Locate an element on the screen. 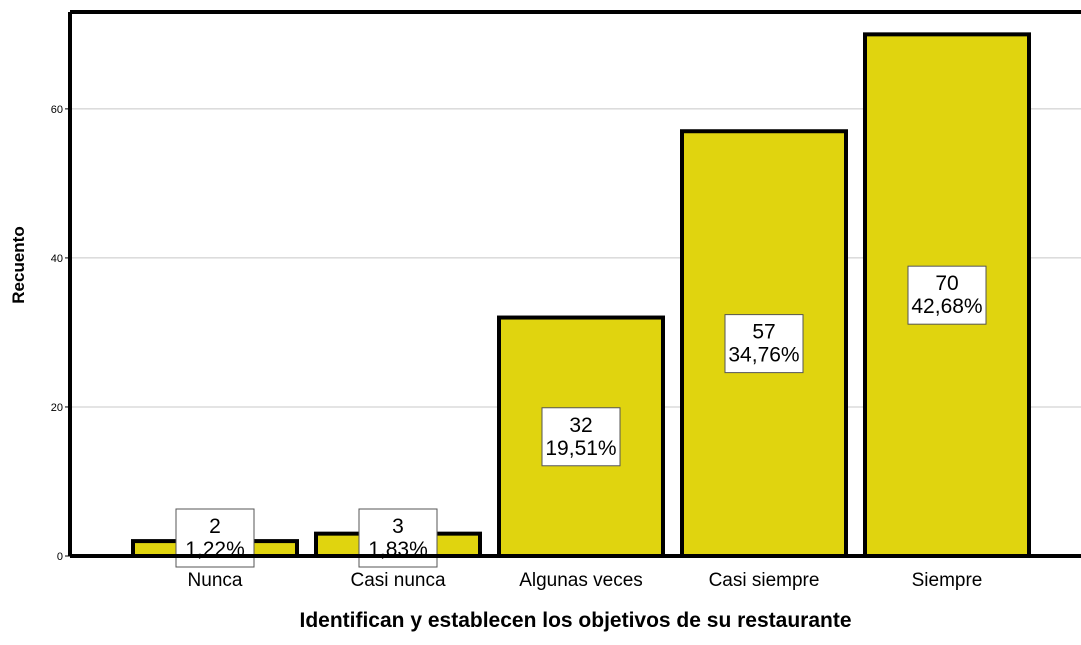 The image size is (1081, 645). x-tick-label: Algunas veces is located at coordinates (581, 580).